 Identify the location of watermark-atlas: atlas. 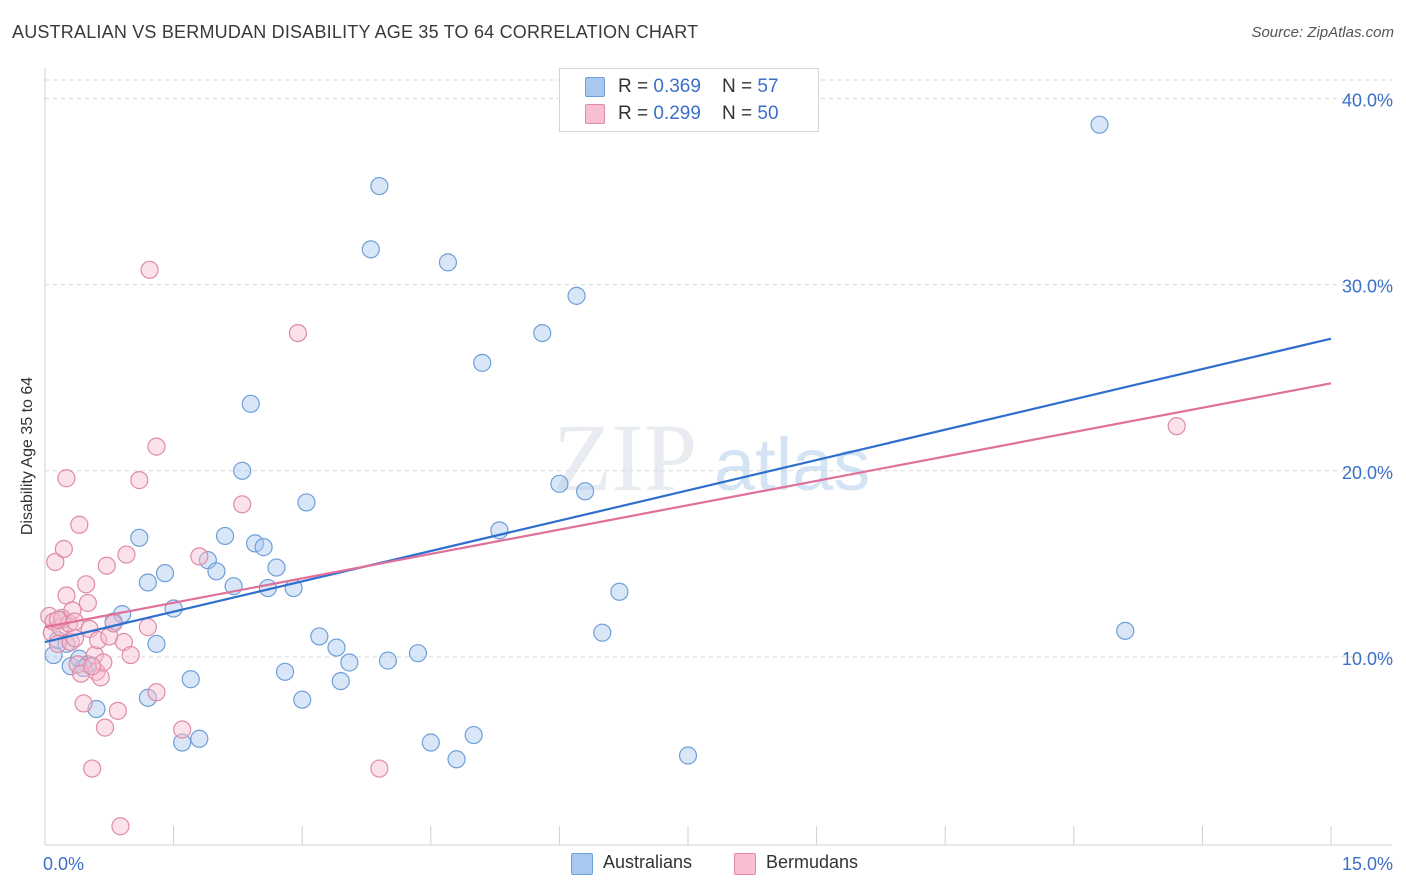
(792, 464).